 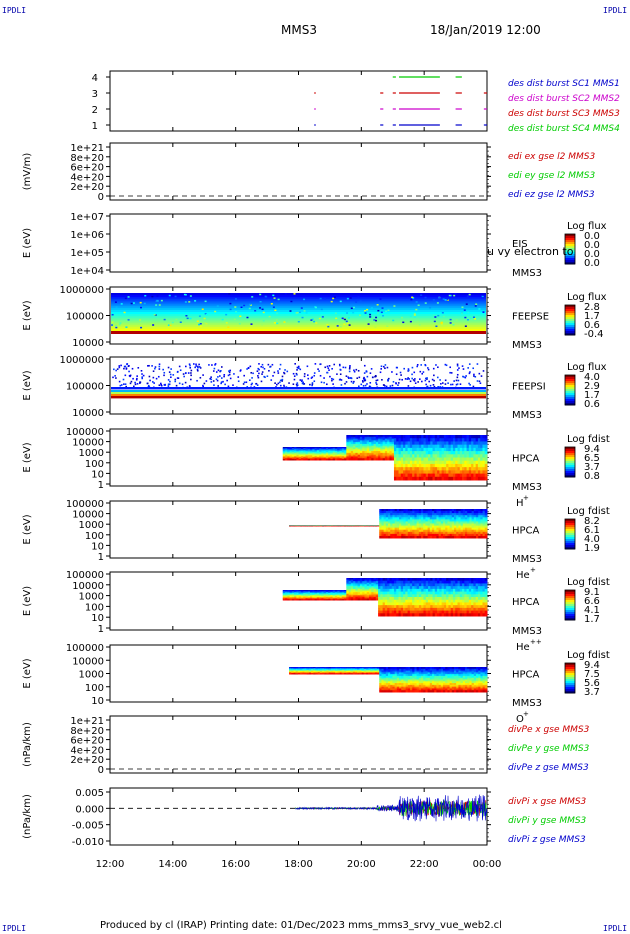 I want to click on panel-eis-instrument-label: EIS, so click(x=520, y=244).